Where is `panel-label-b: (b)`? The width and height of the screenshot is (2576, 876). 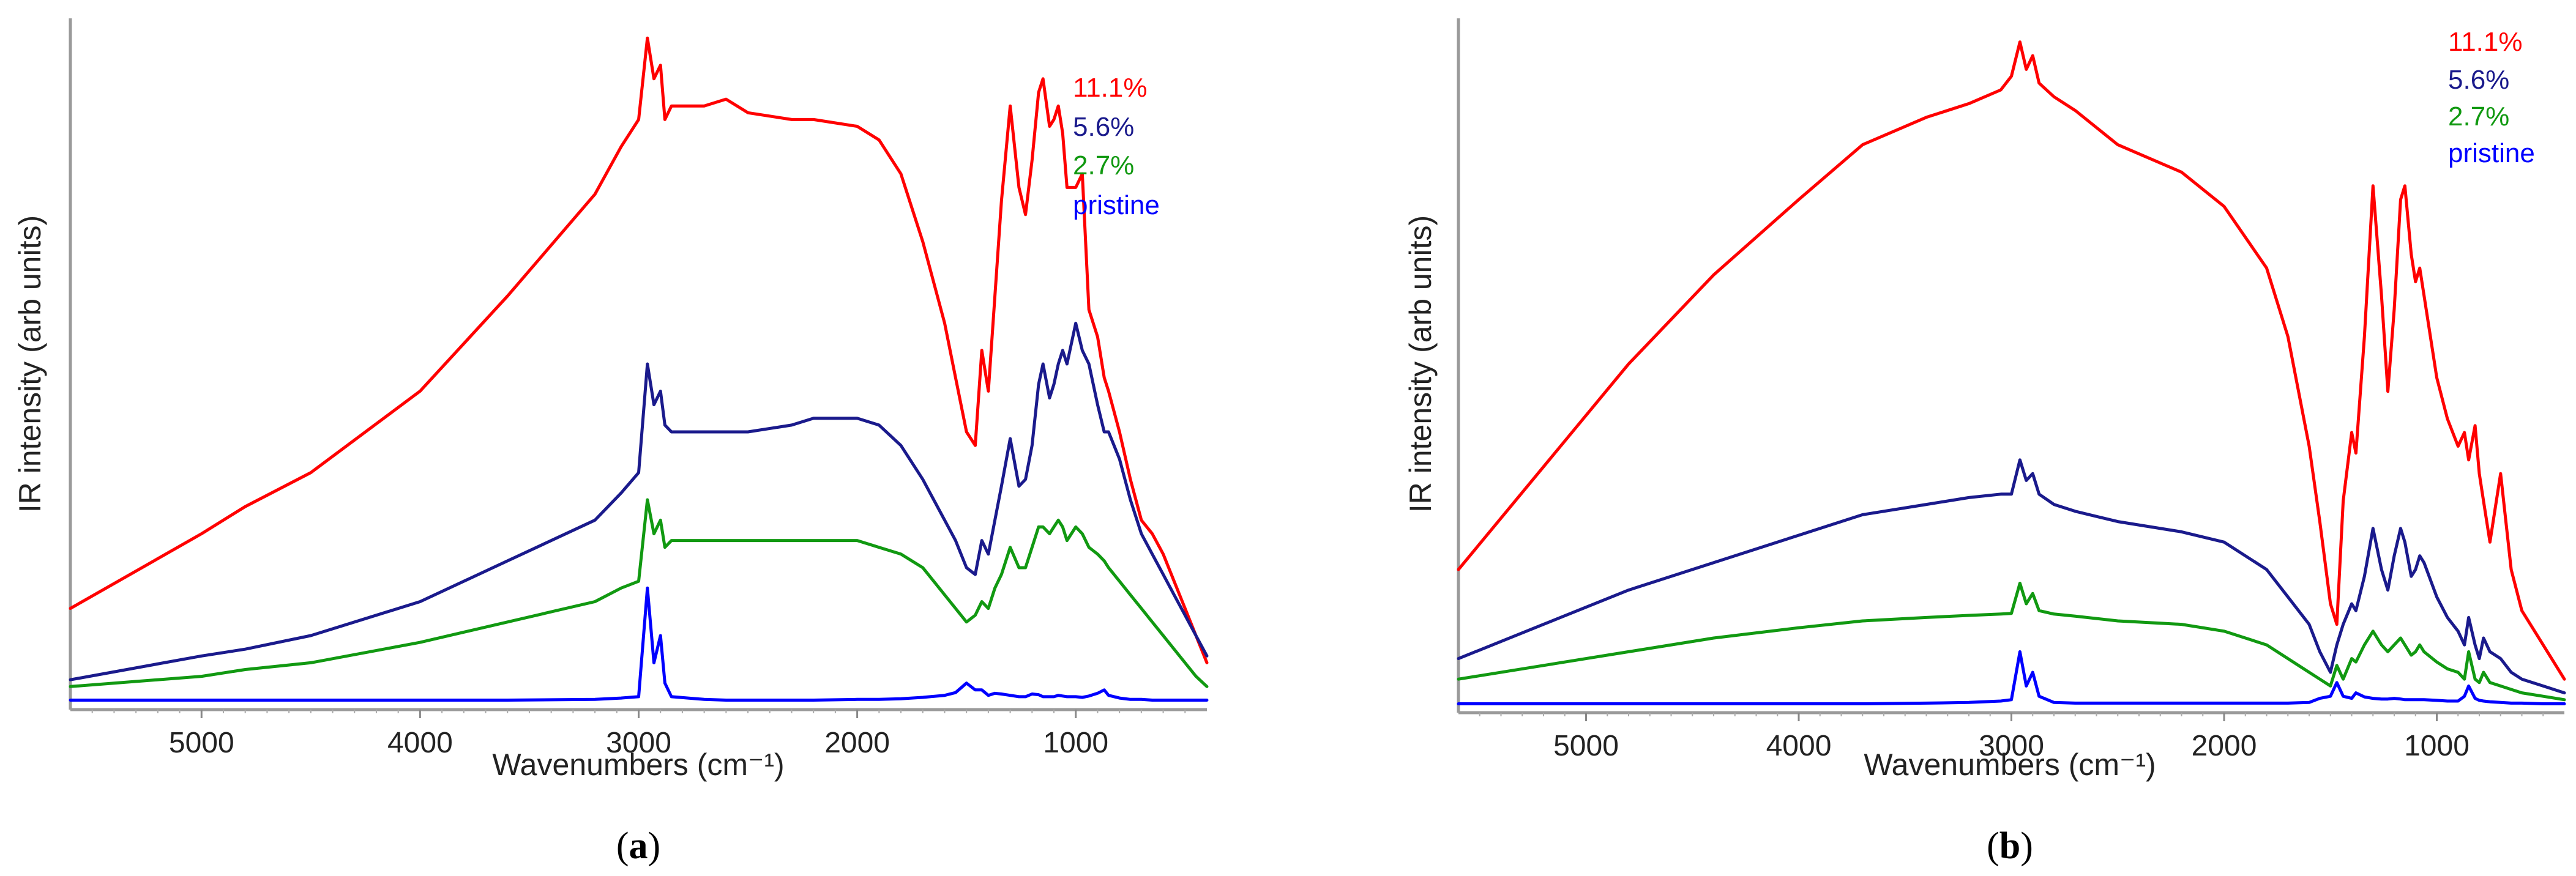 panel-label-b: (b) is located at coordinates (2010, 846).